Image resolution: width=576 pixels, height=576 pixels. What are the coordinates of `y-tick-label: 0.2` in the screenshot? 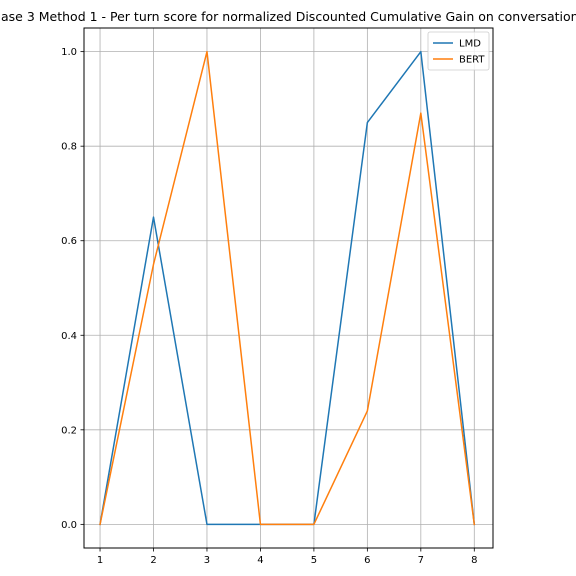 It's located at (69, 430).